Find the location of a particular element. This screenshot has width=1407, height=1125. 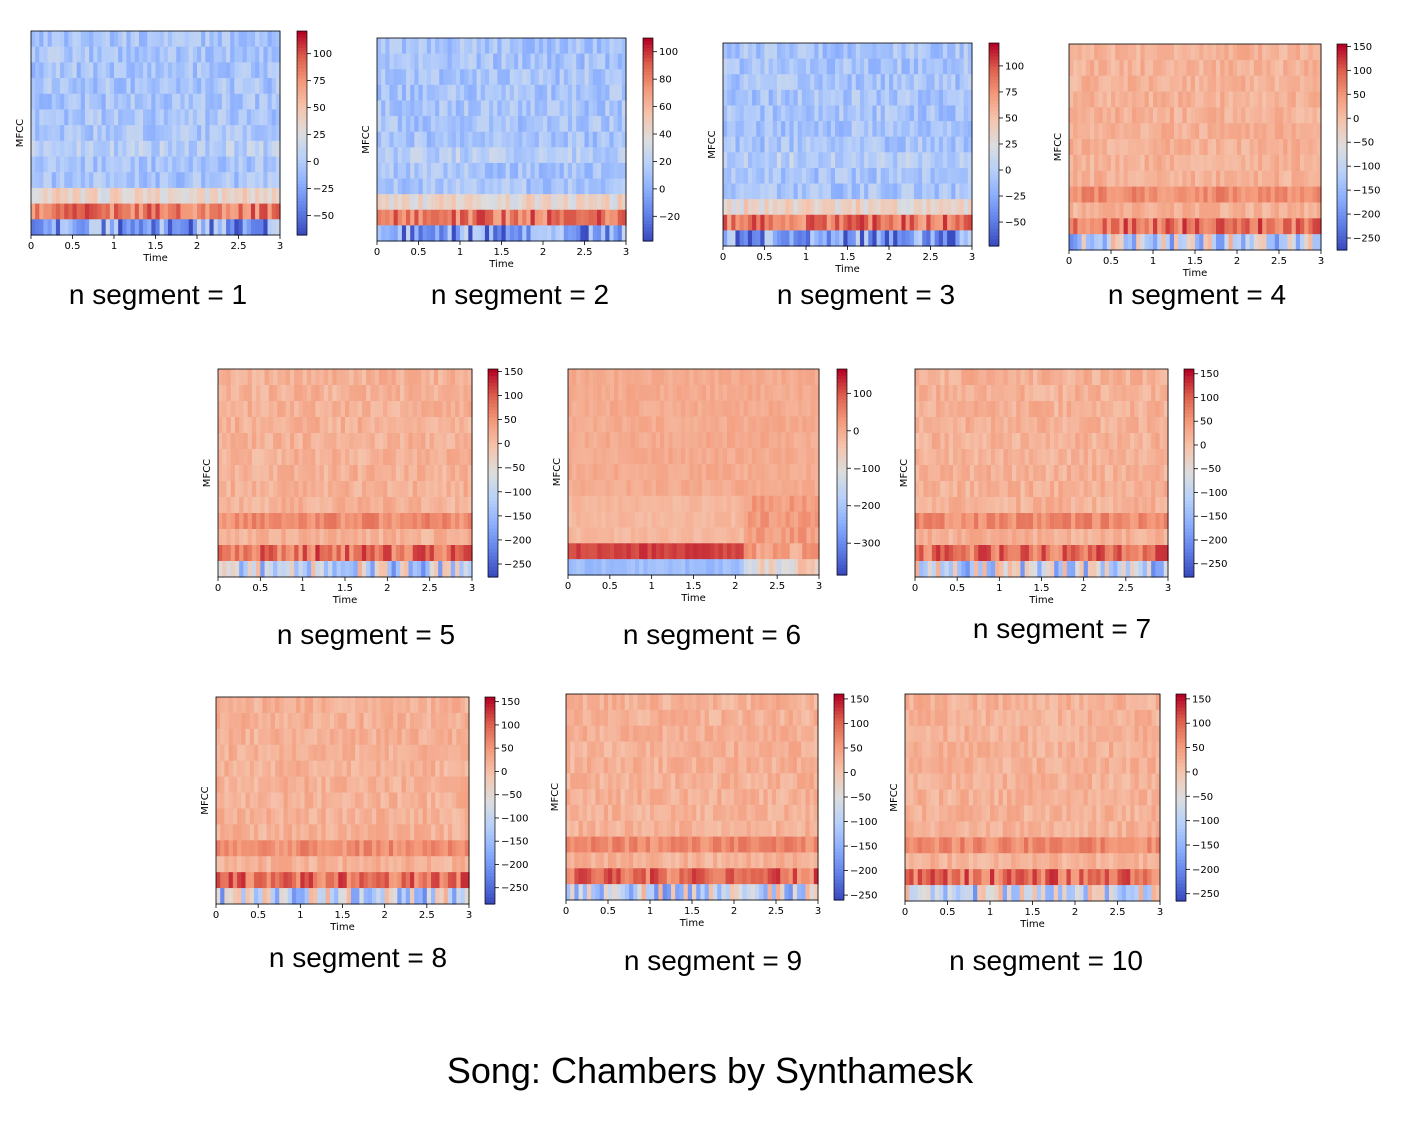

colorbar-tick-label: 25 is located at coordinates (319, 135).